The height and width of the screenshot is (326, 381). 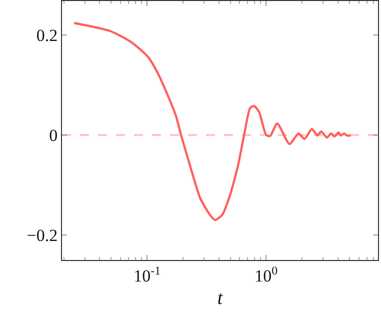 What do you see at coordinates (147, 274) in the screenshot?
I see `x-tick-label: 10$^{-1}$` at bounding box center [147, 274].